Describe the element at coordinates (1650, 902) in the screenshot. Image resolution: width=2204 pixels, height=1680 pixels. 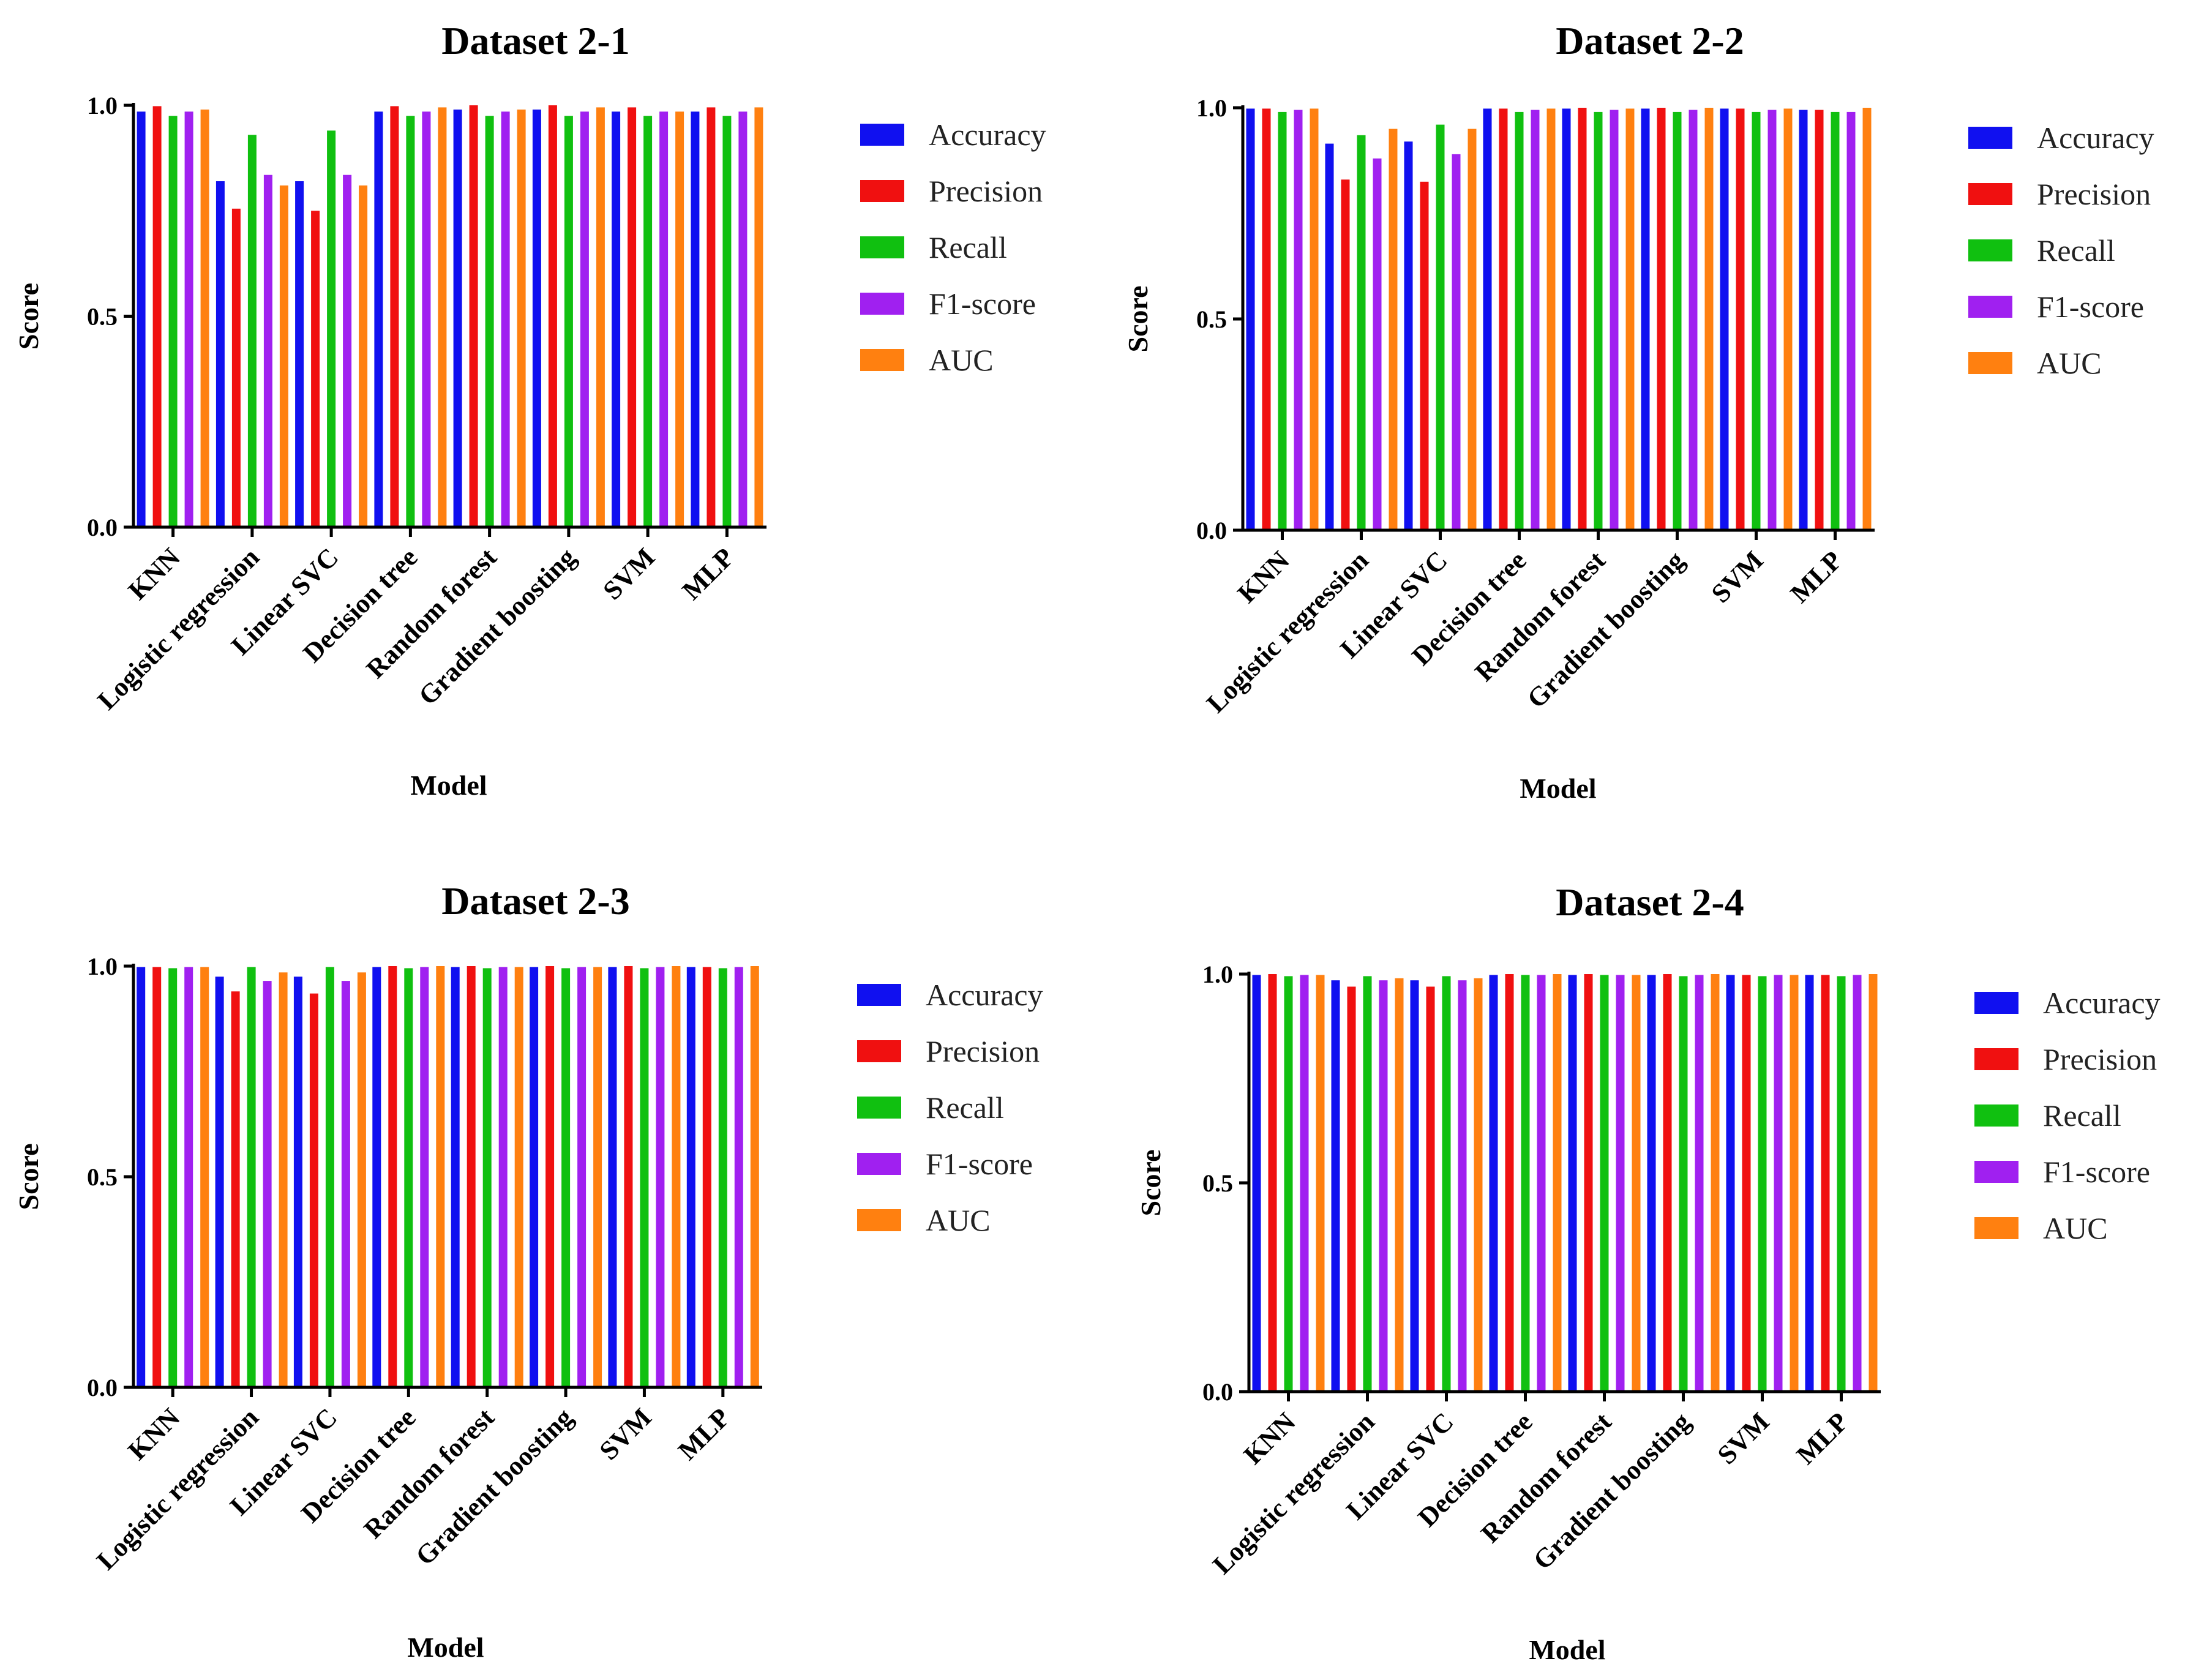
I see `chart-title: Dataset 2-4` at that location.